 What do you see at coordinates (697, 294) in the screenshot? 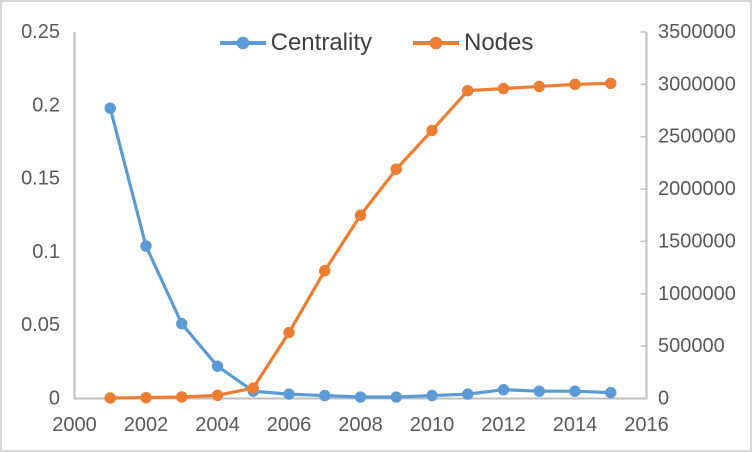
I see `right-axis-tick-label: 1000000` at bounding box center [697, 294].